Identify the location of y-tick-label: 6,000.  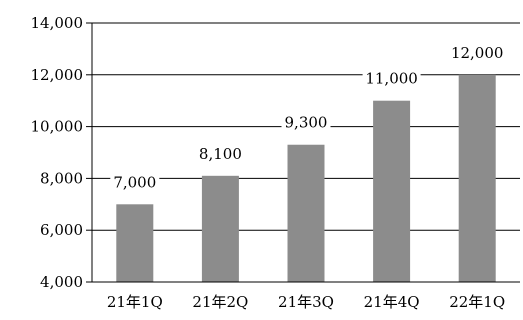
(61, 230).